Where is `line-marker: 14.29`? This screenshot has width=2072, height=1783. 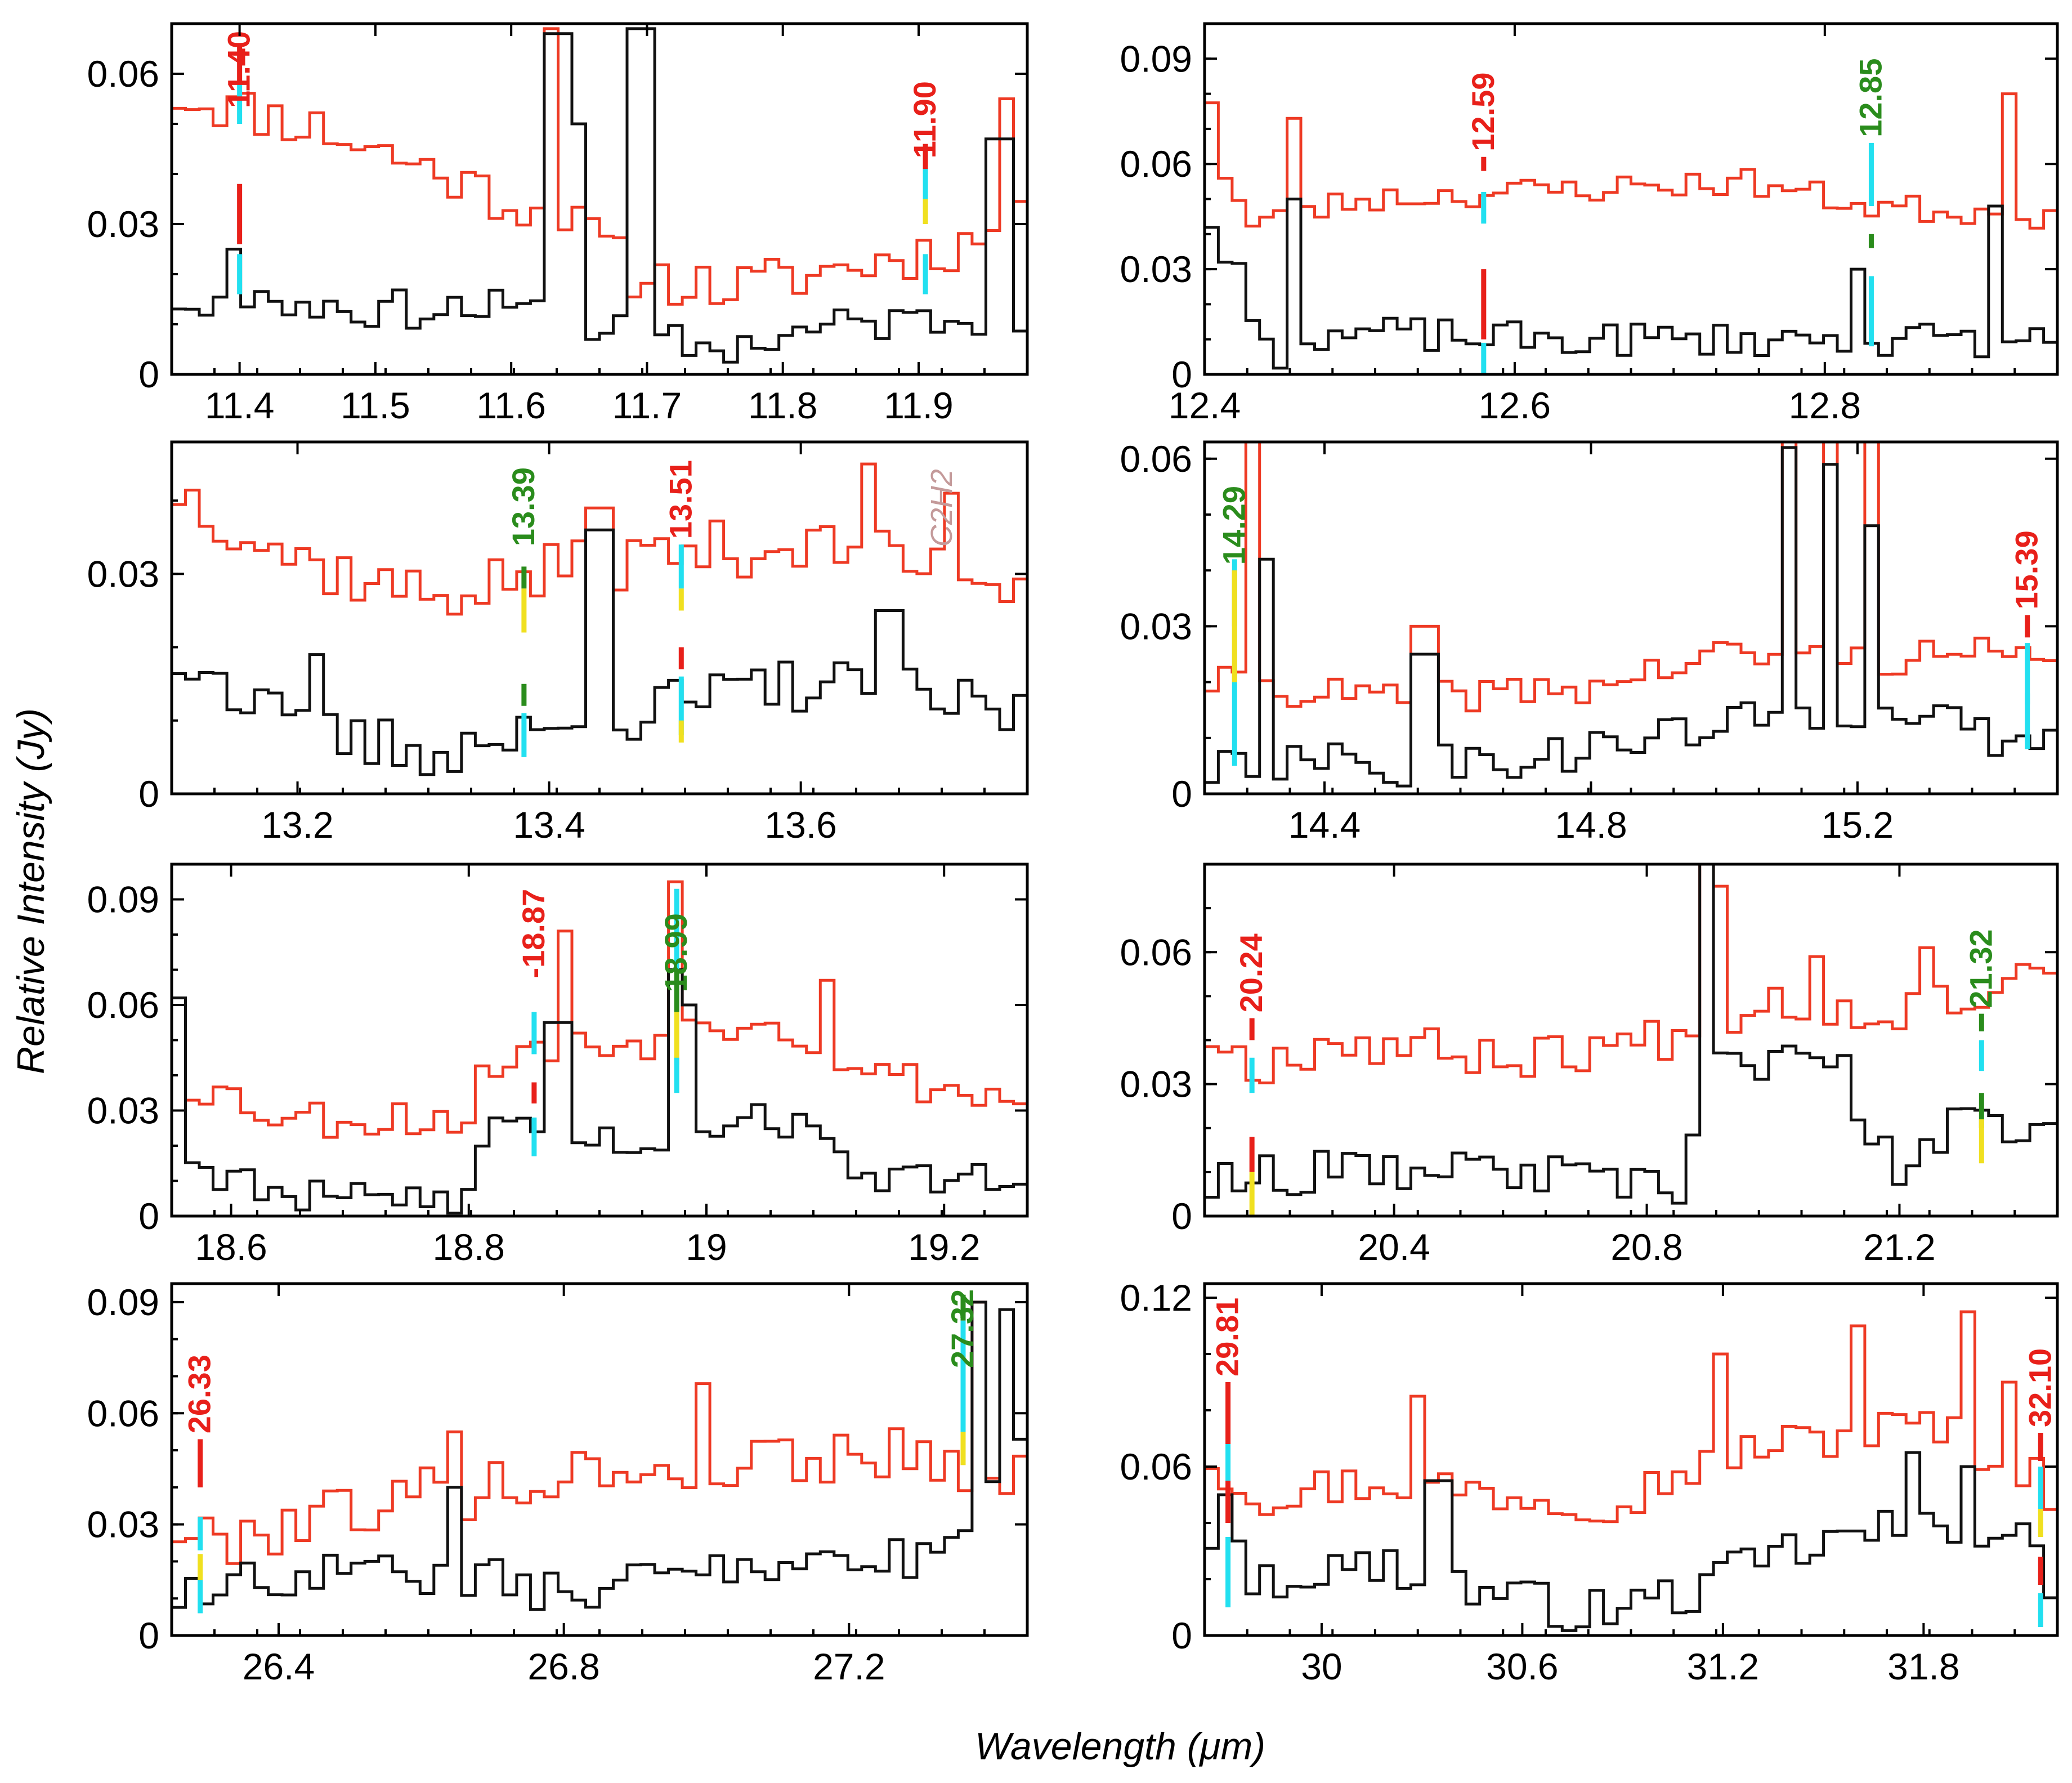
line-marker: 14.29 is located at coordinates (1233, 626).